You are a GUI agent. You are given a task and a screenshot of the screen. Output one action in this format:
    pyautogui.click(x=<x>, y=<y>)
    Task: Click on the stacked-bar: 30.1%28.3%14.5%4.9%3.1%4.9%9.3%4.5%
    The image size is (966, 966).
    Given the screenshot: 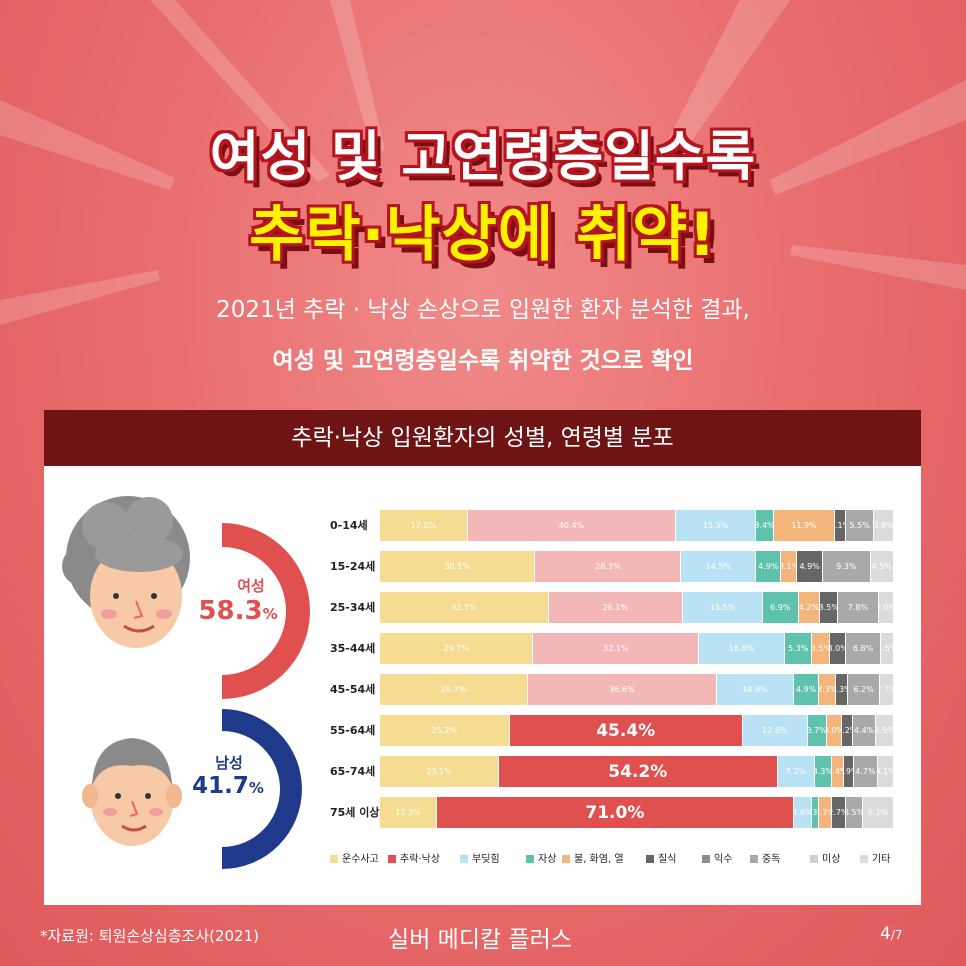 What is the action you would take?
    pyautogui.click(x=637, y=566)
    